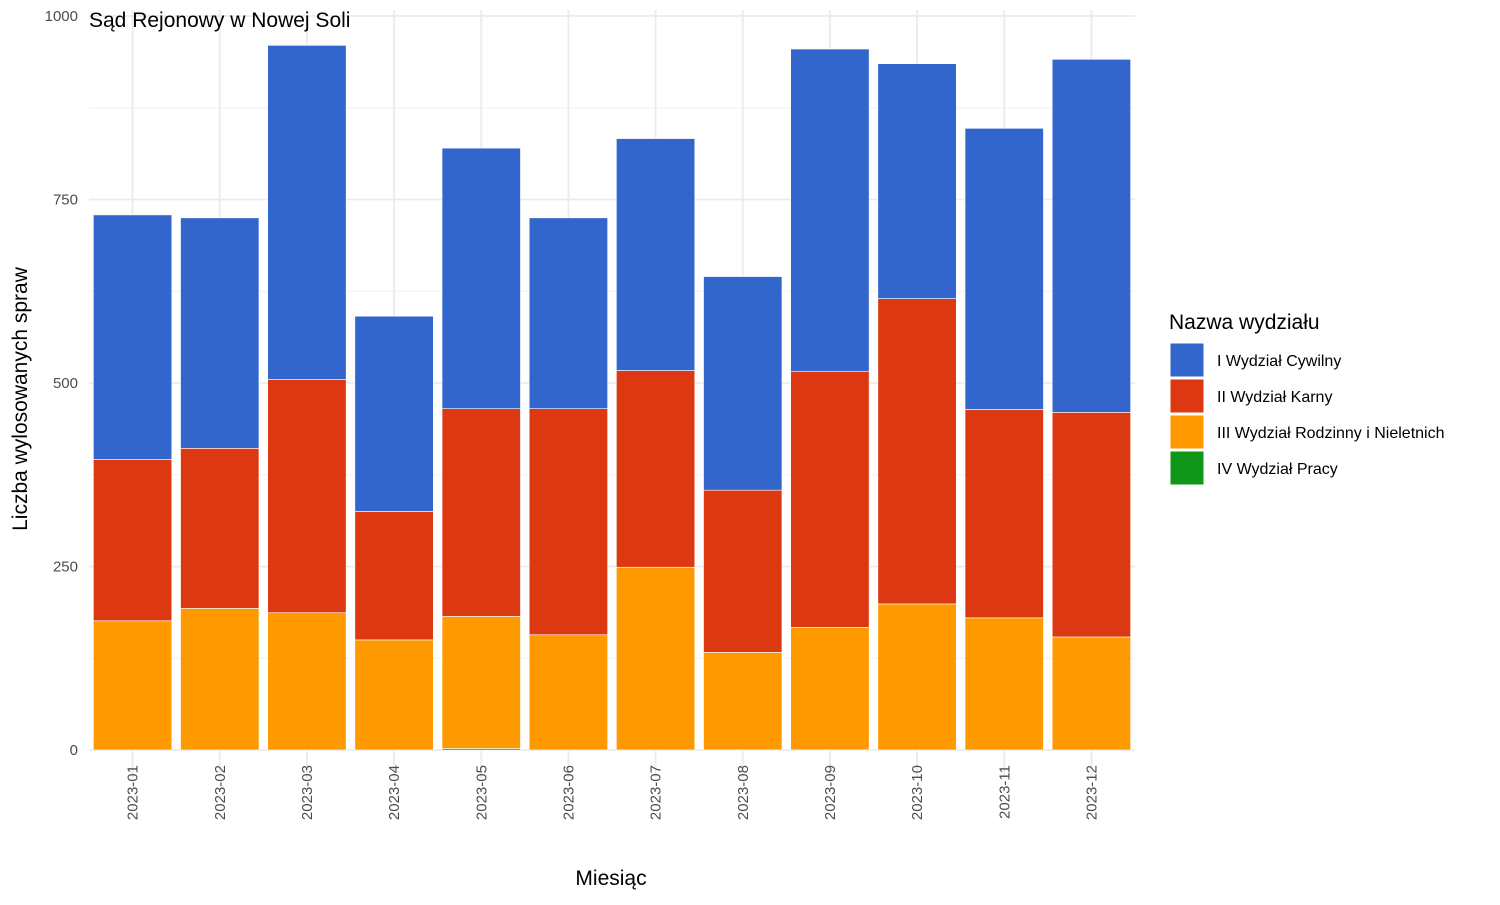  Describe the element at coordinates (20, 398) in the screenshot. I see `y-axis-title: Liczba wylosowanych spraw` at that location.